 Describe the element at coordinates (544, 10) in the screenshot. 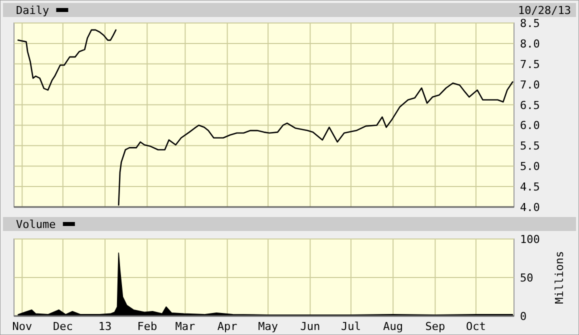

I see `text: 10/28/13` at that location.